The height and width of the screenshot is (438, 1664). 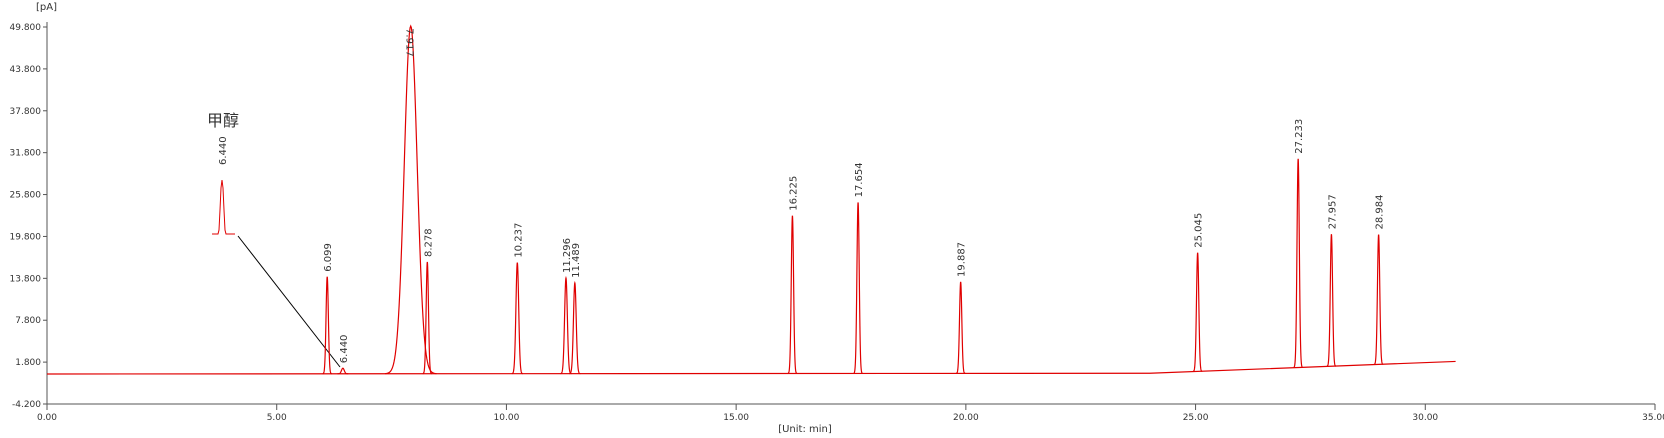 I want to click on y-tick-label: -4.200, so click(x=26, y=405).